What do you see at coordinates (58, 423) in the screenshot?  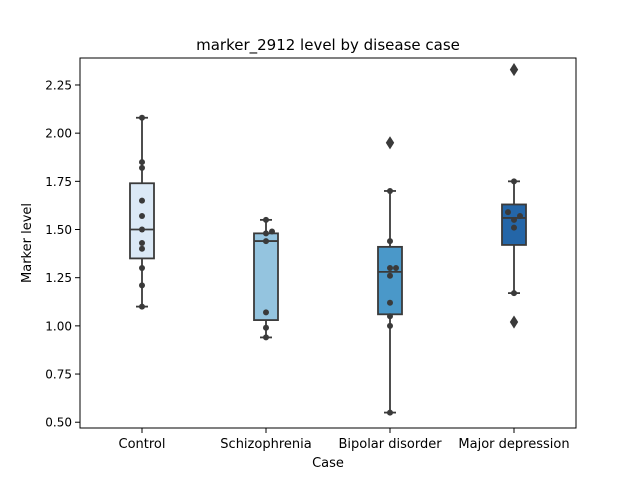 I see `y-tick-label: 0.50` at bounding box center [58, 423].